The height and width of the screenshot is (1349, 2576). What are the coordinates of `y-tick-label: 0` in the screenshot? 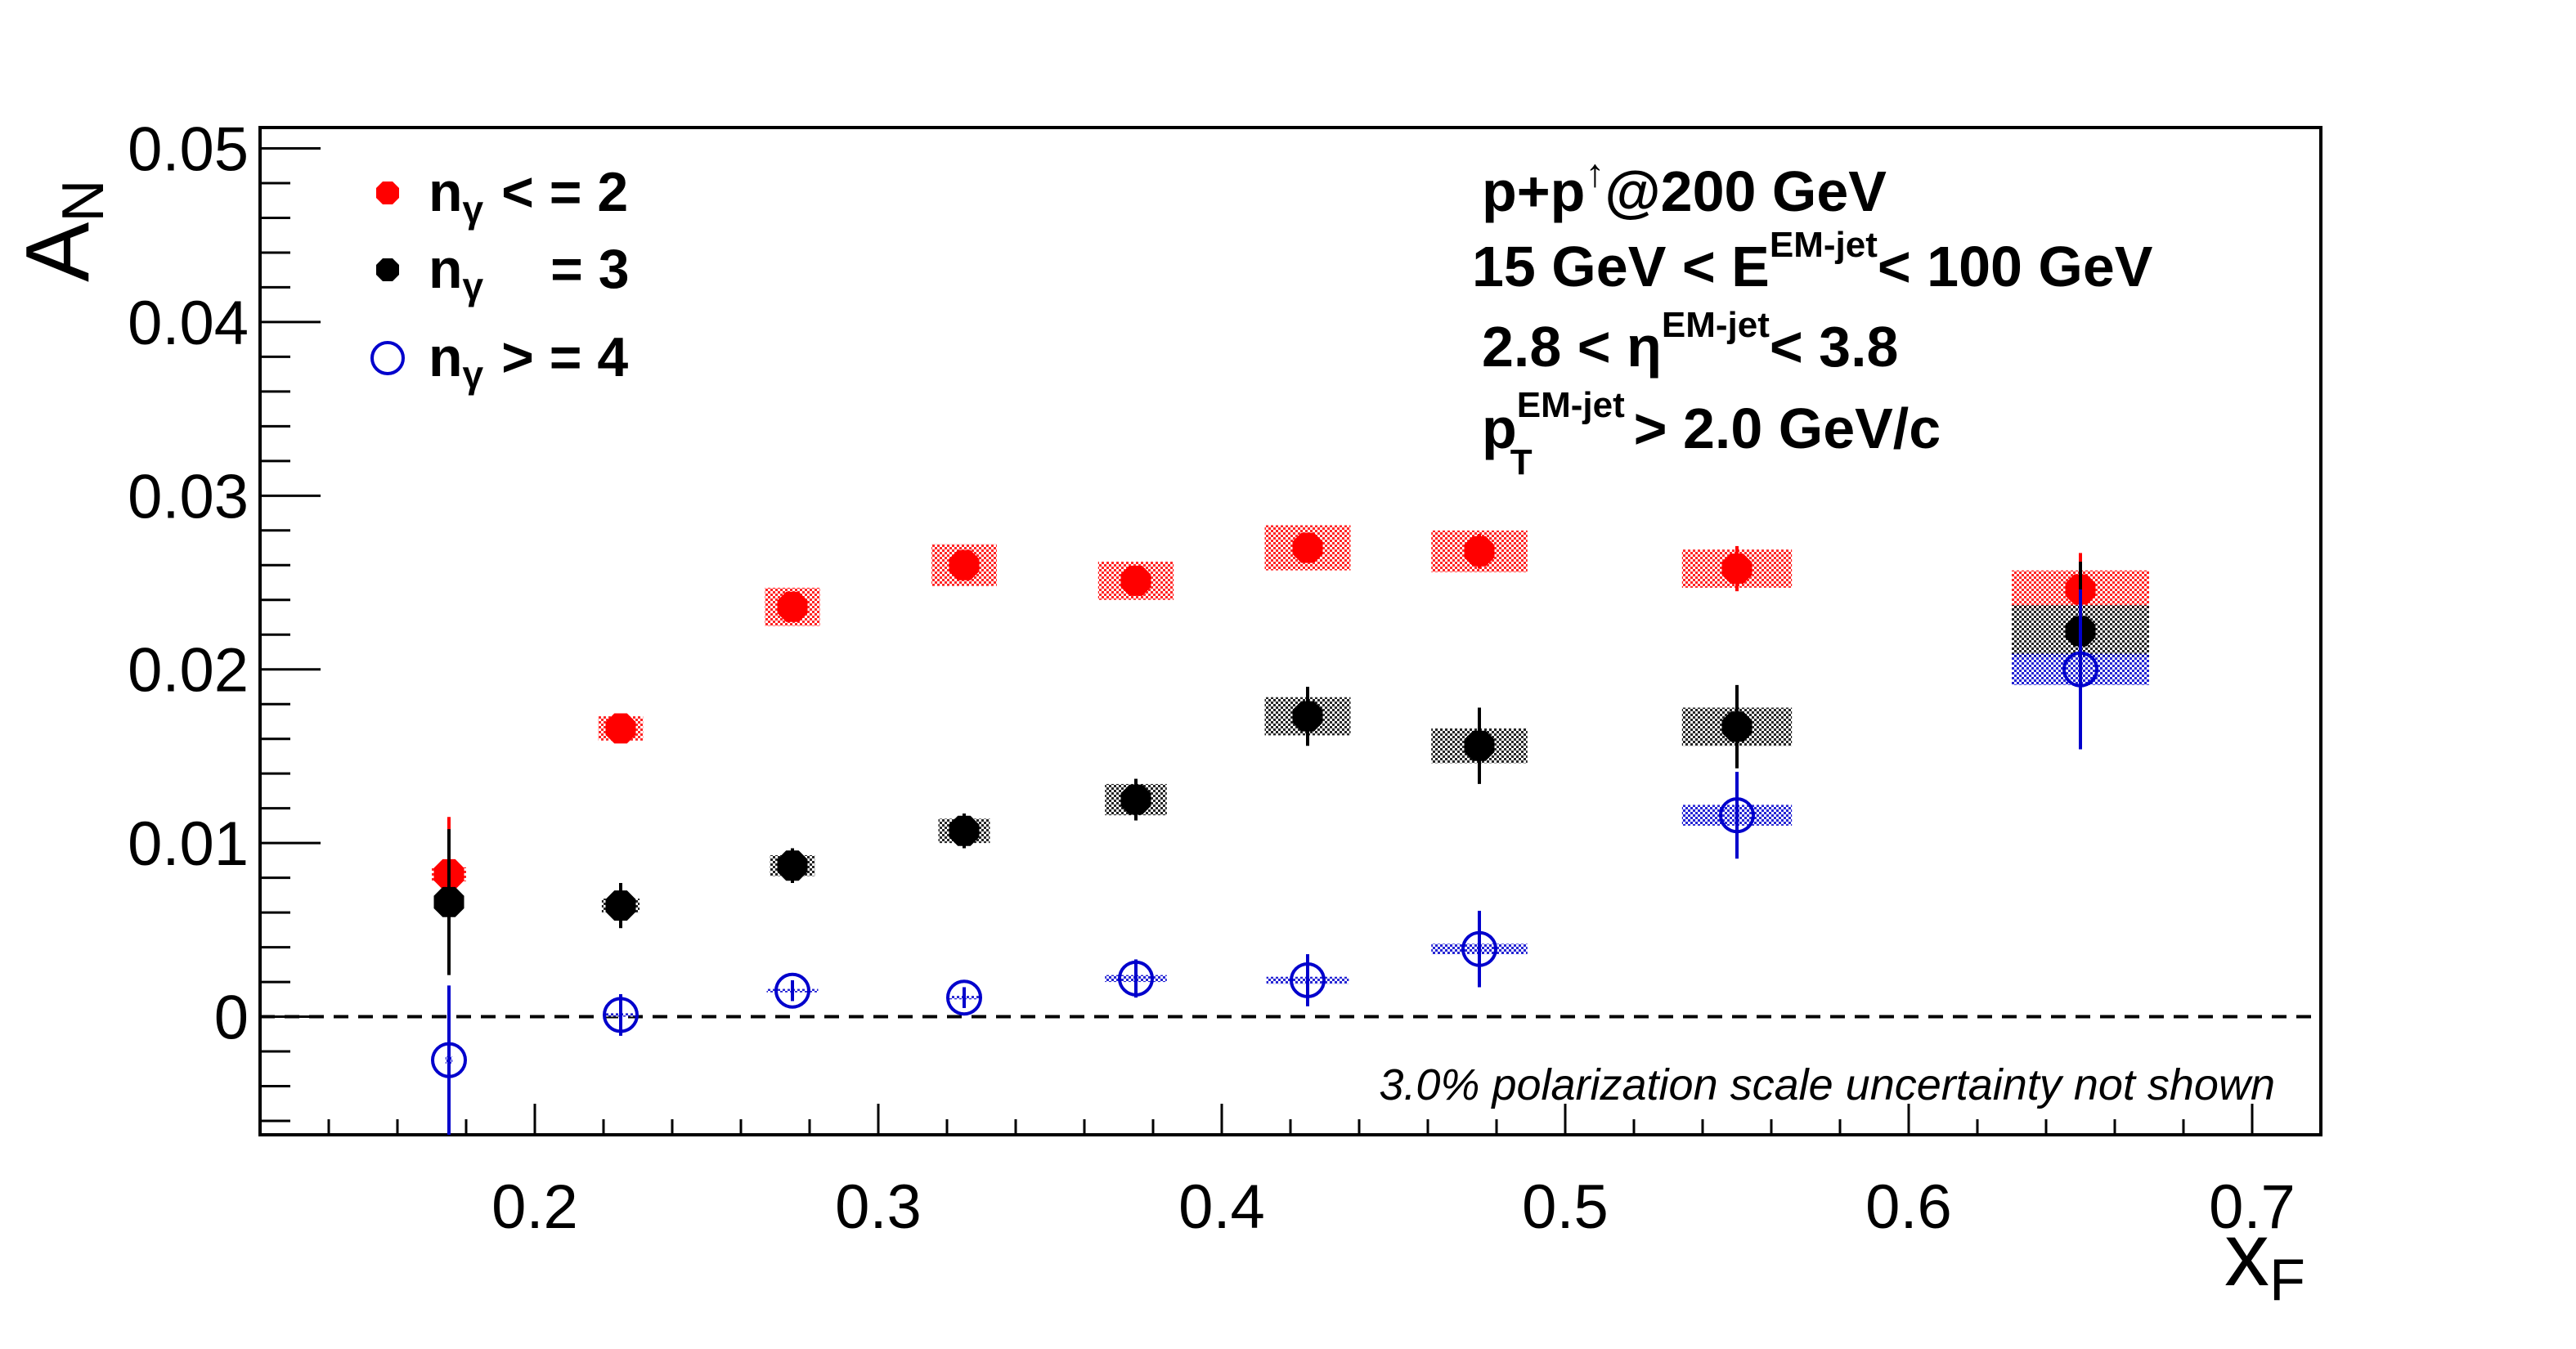 It's located at (231, 1019).